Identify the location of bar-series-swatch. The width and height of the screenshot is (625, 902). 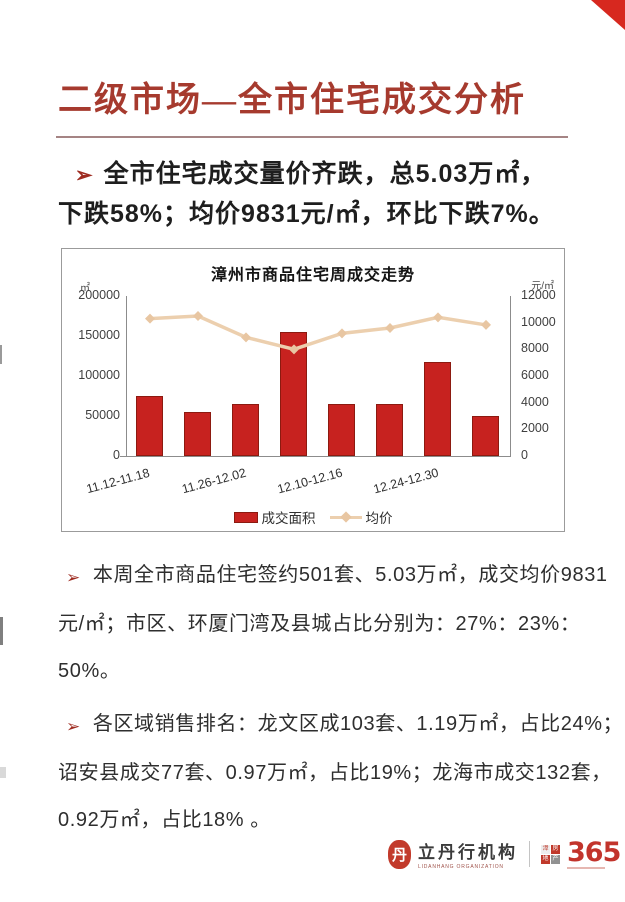
(245, 517).